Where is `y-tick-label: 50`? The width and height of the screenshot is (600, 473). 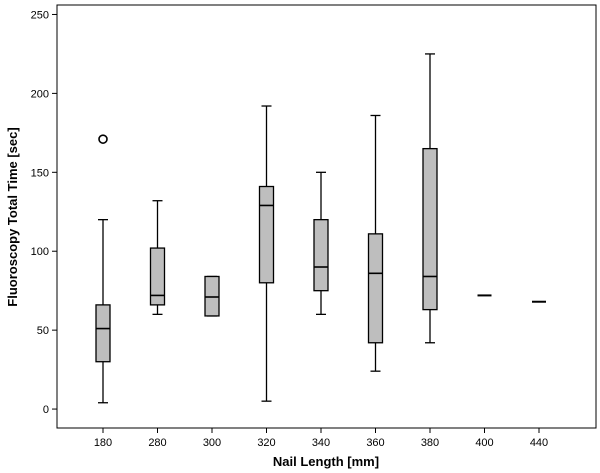 y-tick-label: 50 is located at coordinates (43, 331).